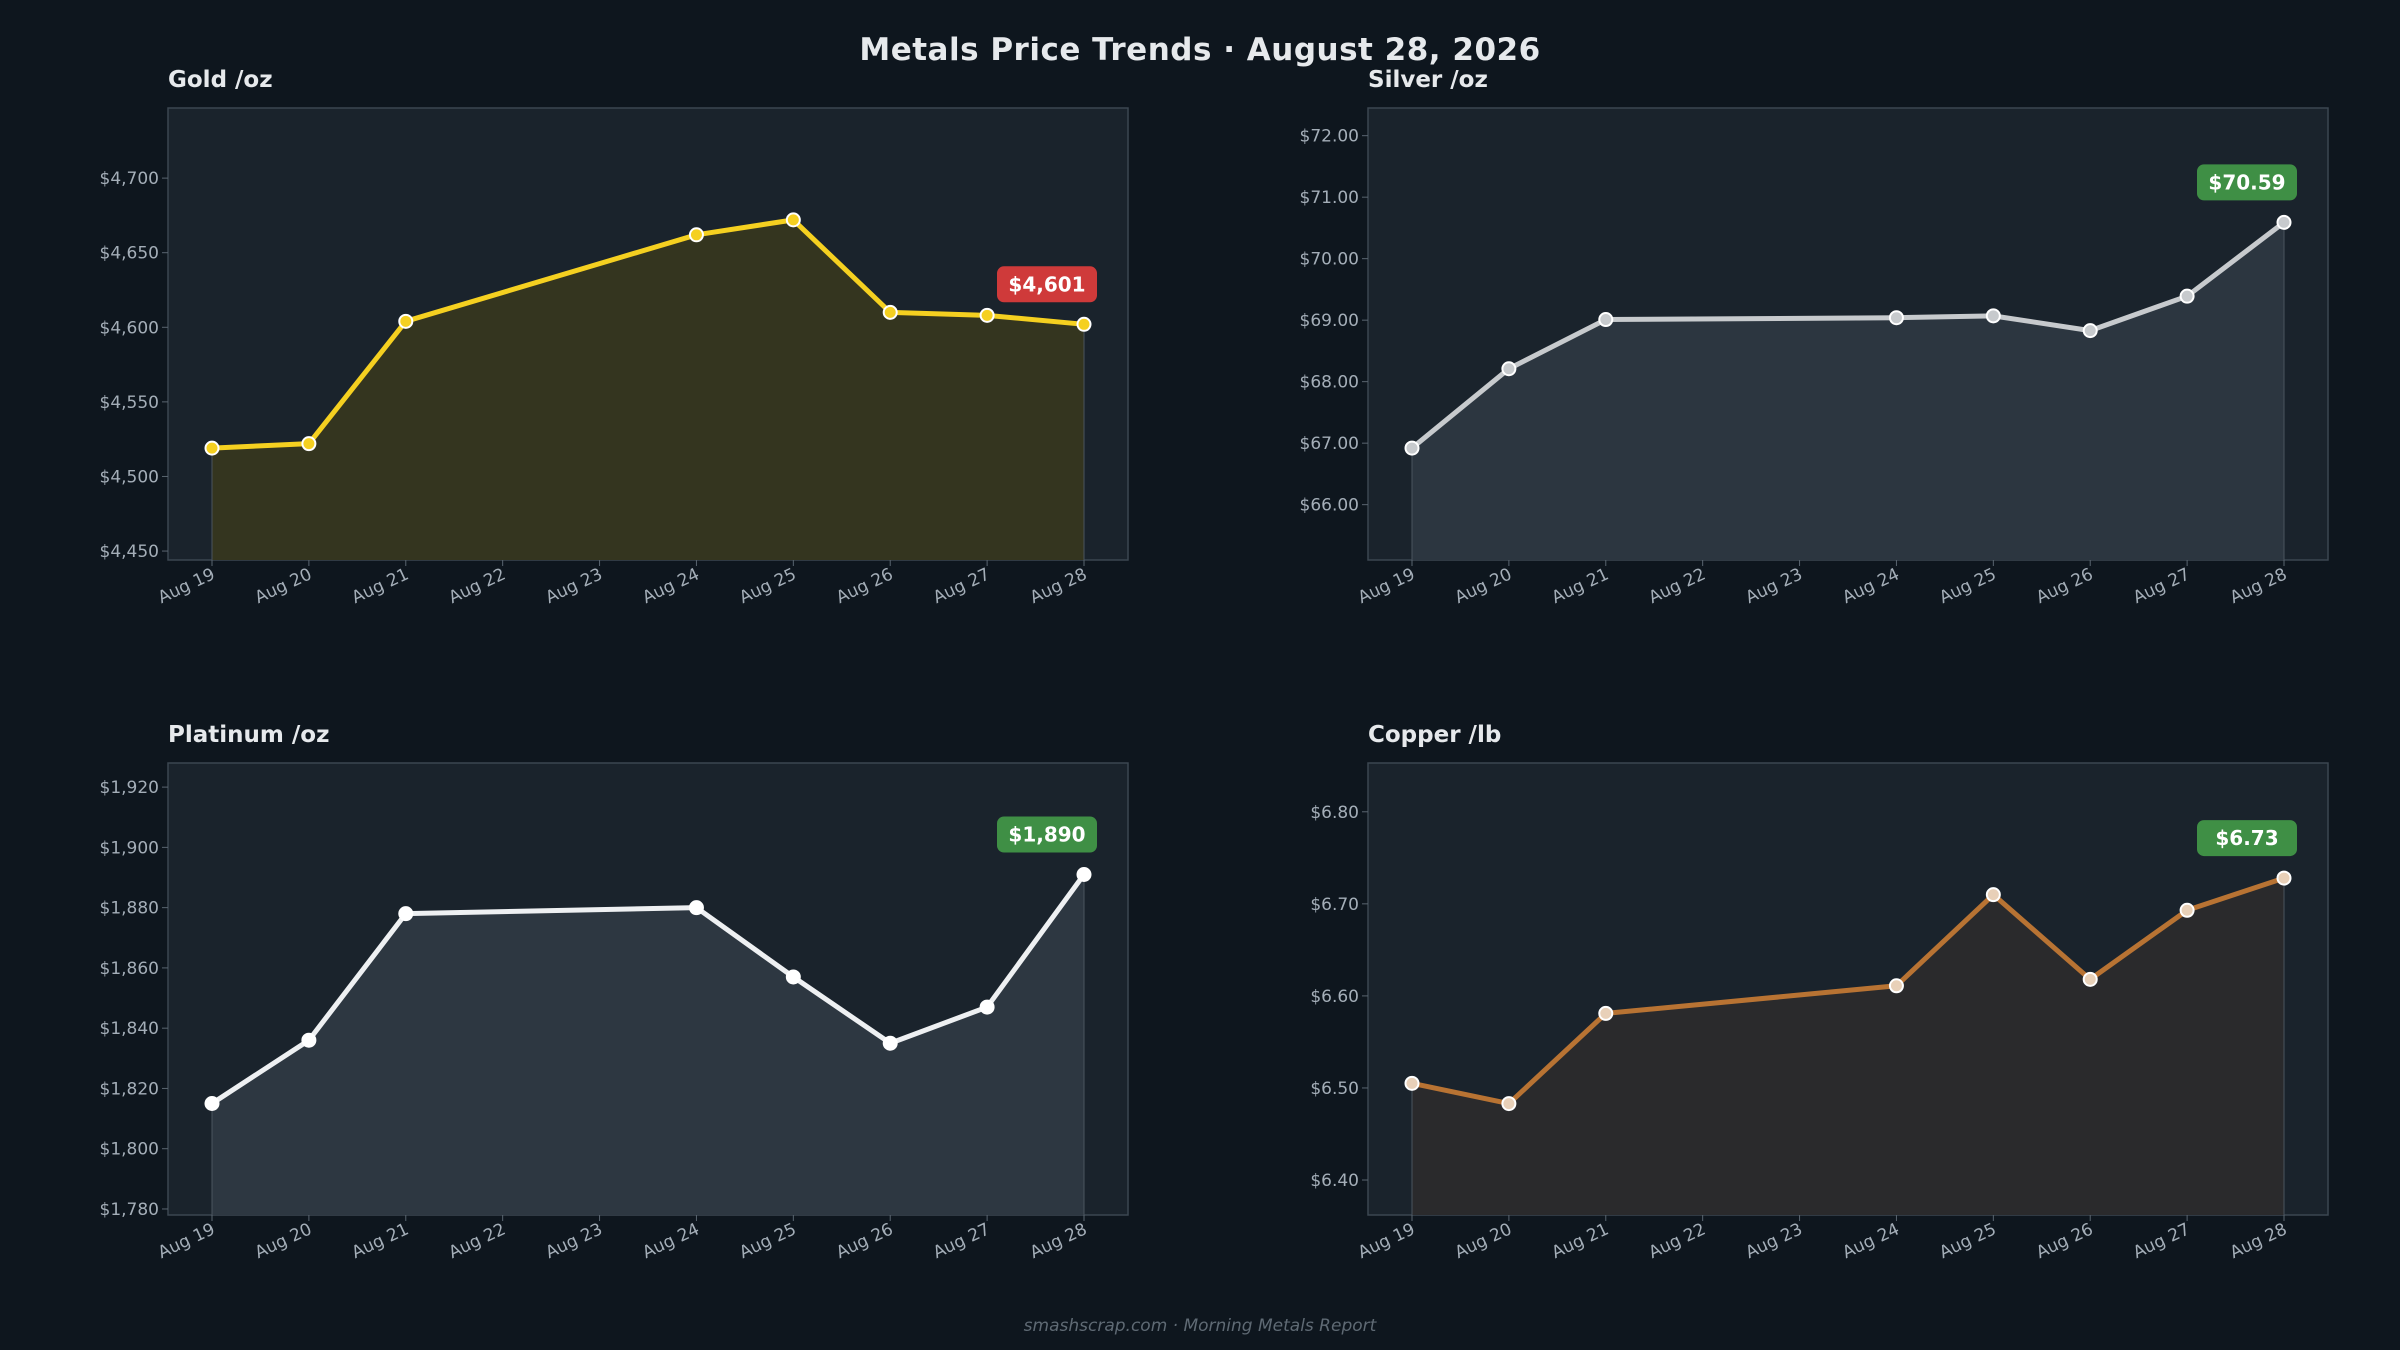 The image size is (2400, 1350). Describe the element at coordinates (129, 403) in the screenshot. I see `y-tick-label: $4,550` at that location.